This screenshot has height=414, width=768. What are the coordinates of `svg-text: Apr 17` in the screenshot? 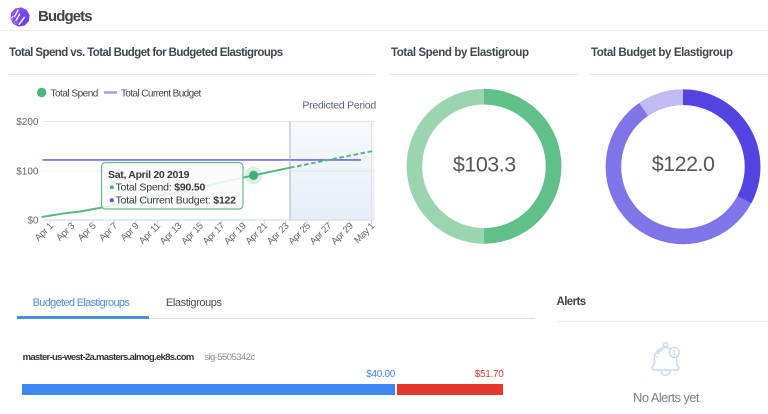 It's located at (214, 234).